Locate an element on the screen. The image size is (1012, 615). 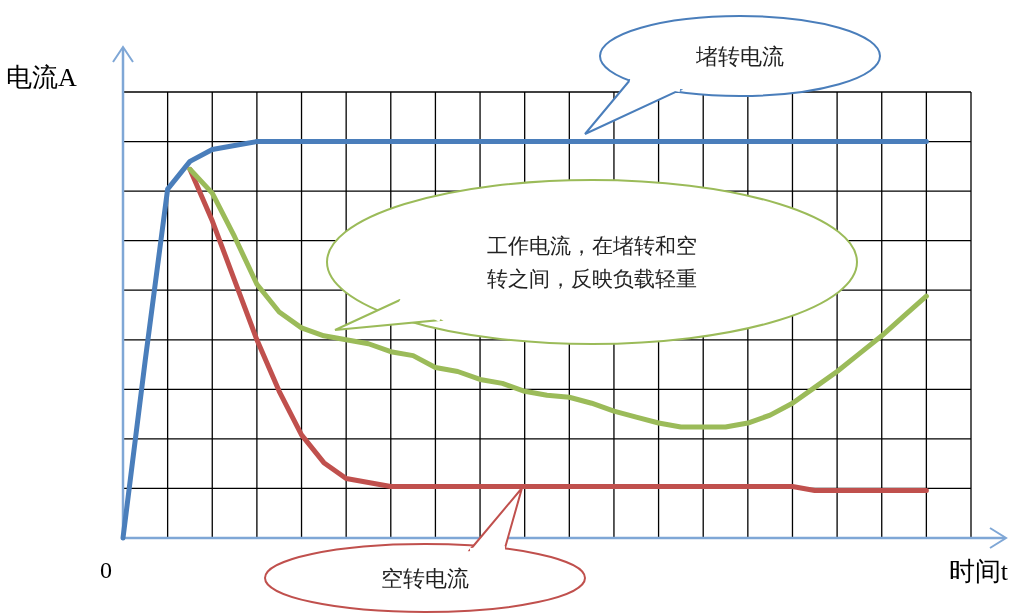
y-axis-title: 电流A is located at coordinates (41, 77).